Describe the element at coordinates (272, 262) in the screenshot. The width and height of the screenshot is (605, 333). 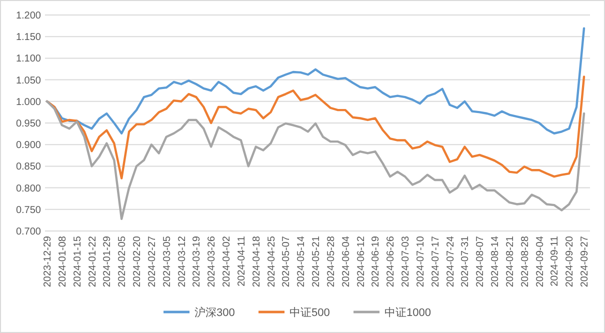
I see `x-tick-label: 2024-04-25` at that location.